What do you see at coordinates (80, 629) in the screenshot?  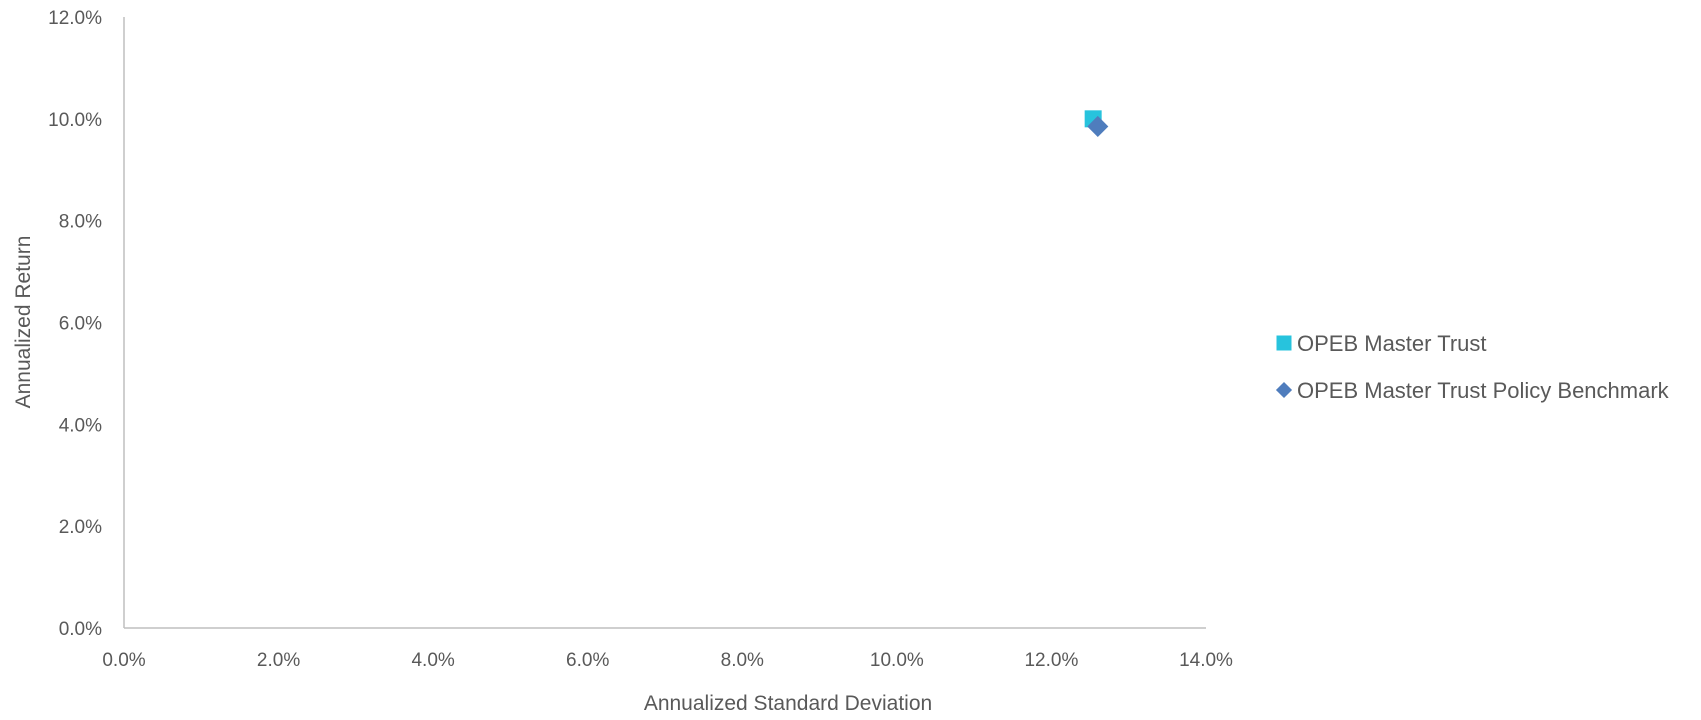 I see `y-tick-label: 0.0%` at bounding box center [80, 629].